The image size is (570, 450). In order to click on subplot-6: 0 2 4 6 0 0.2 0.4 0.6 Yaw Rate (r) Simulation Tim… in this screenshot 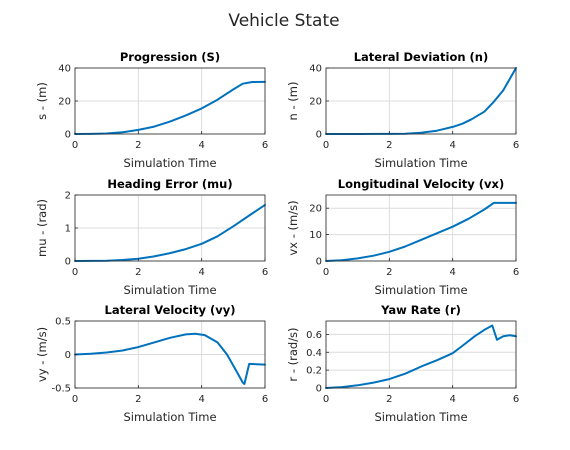, I will do `click(402, 363)`.